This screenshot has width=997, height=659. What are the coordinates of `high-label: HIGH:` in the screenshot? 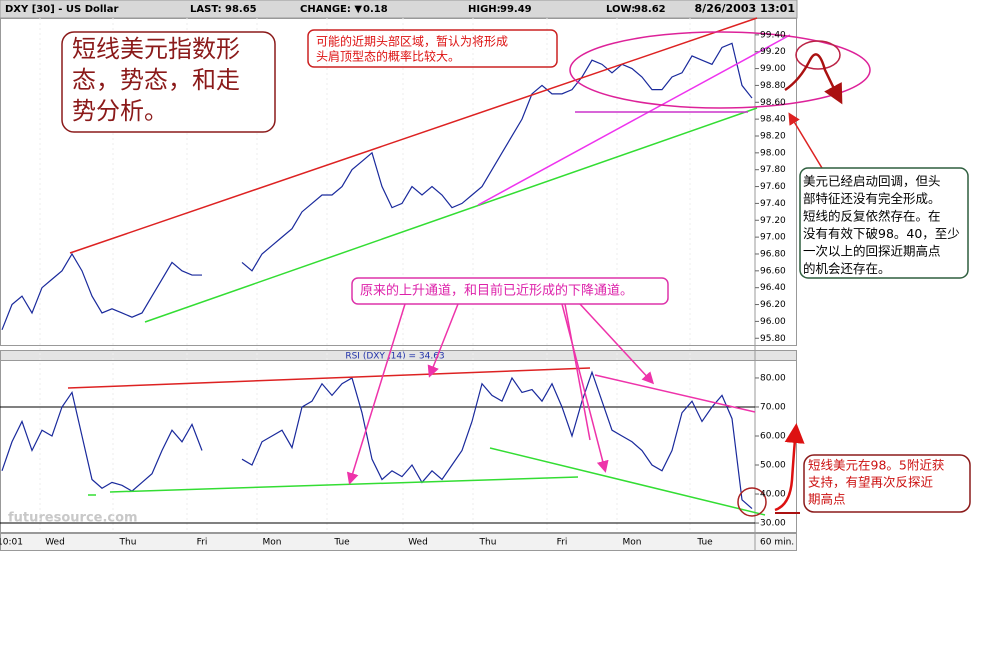 It's located at (484, 9).